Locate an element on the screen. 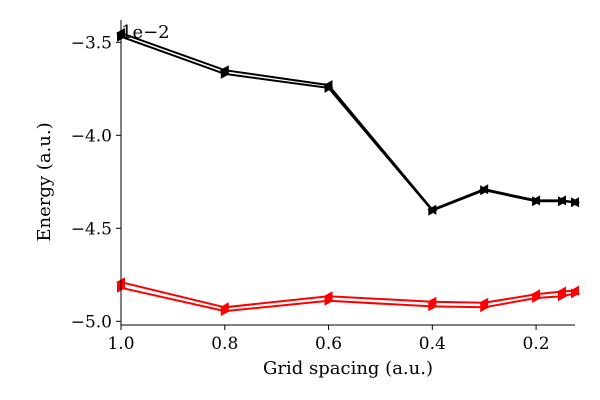  y-tick-label: −5.0 is located at coordinates (91, 322).